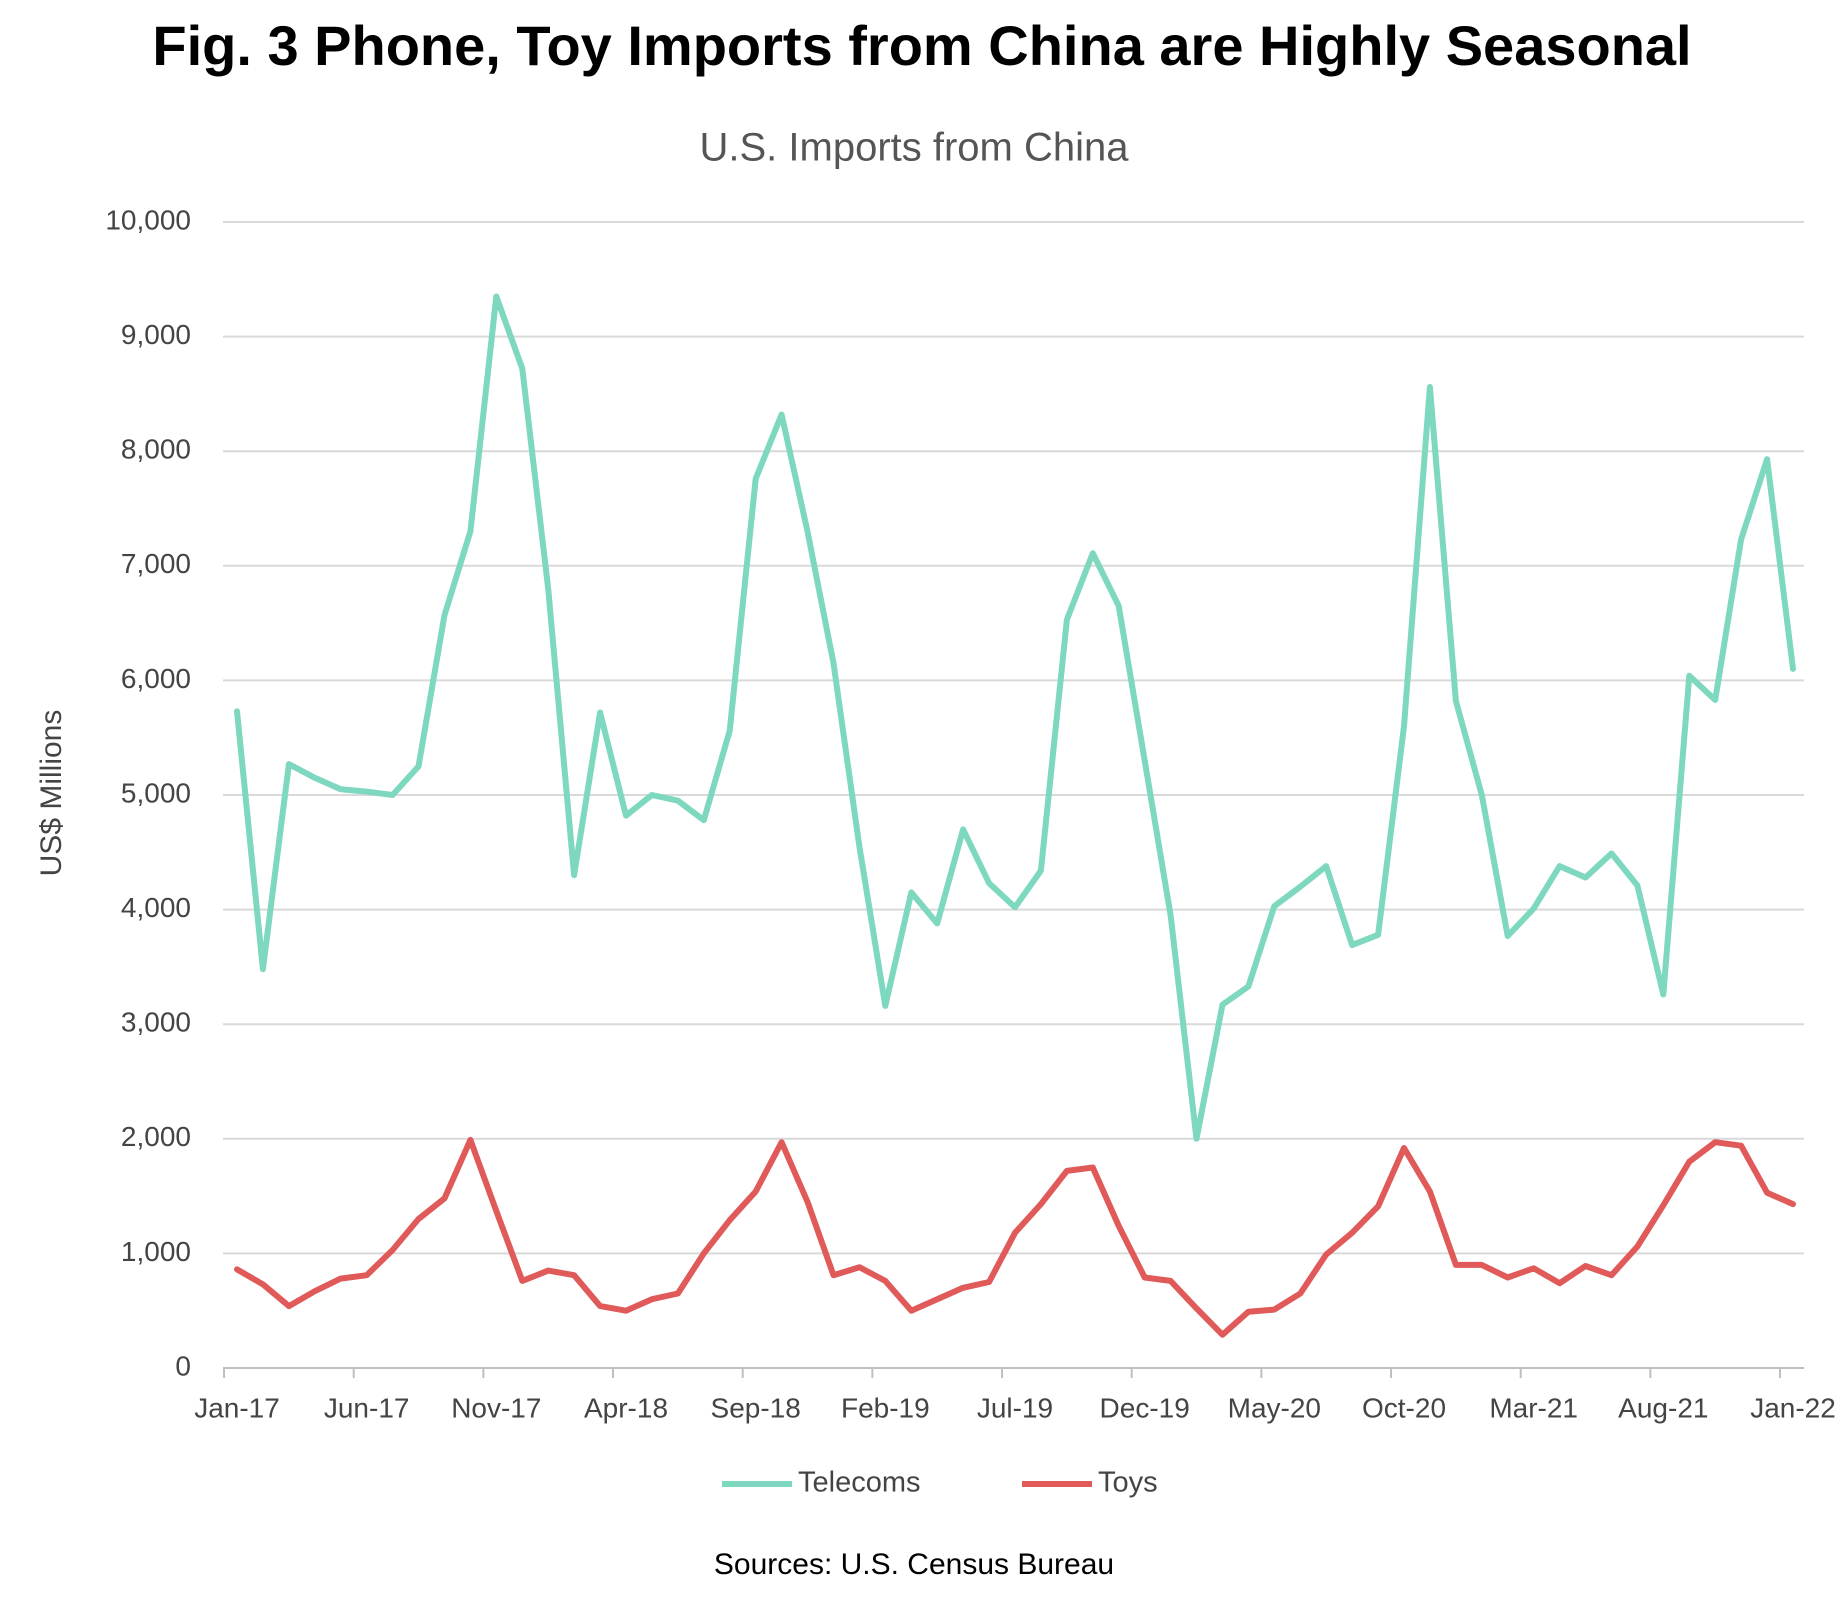  What do you see at coordinates (156, 1136) in the screenshot?
I see `y-tick-label: 2,000` at bounding box center [156, 1136].